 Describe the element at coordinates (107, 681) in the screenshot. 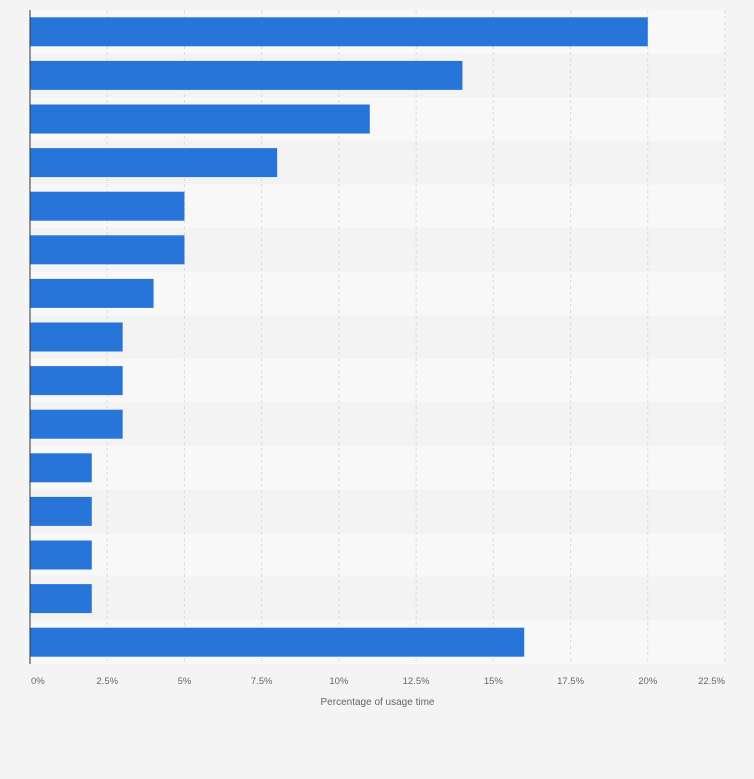

I see `x-tick-label: 2.5%` at that location.